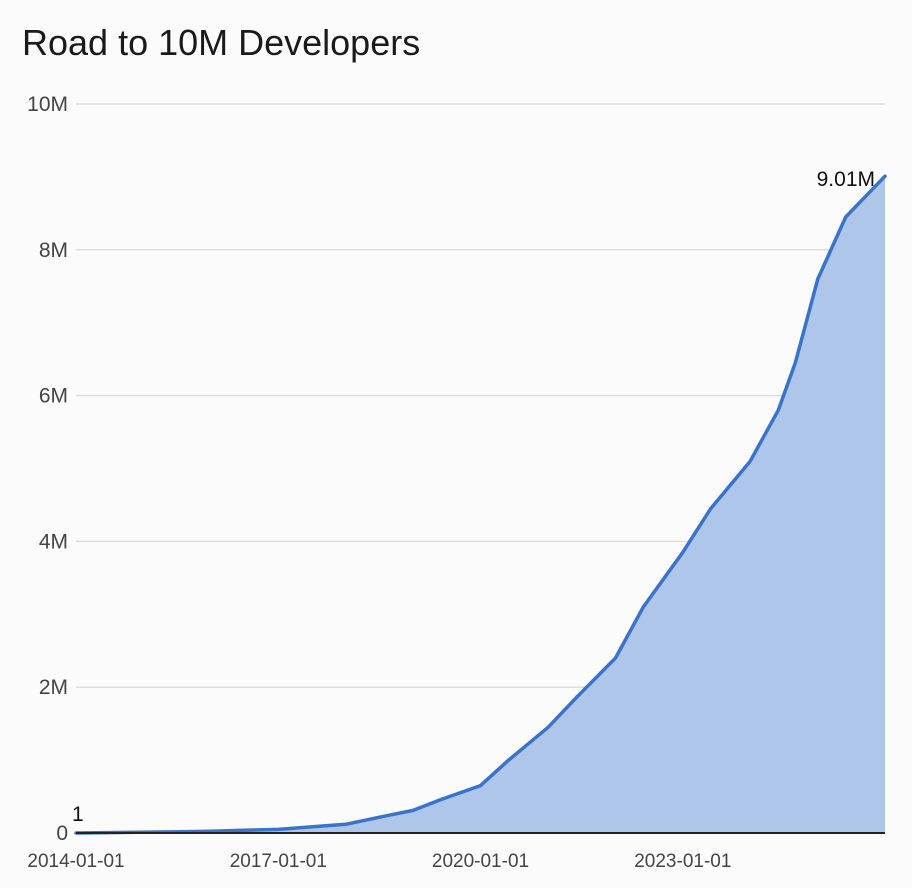 The image size is (912, 888). What do you see at coordinates (78, 814) in the screenshot?
I see `data-label: 1` at bounding box center [78, 814].